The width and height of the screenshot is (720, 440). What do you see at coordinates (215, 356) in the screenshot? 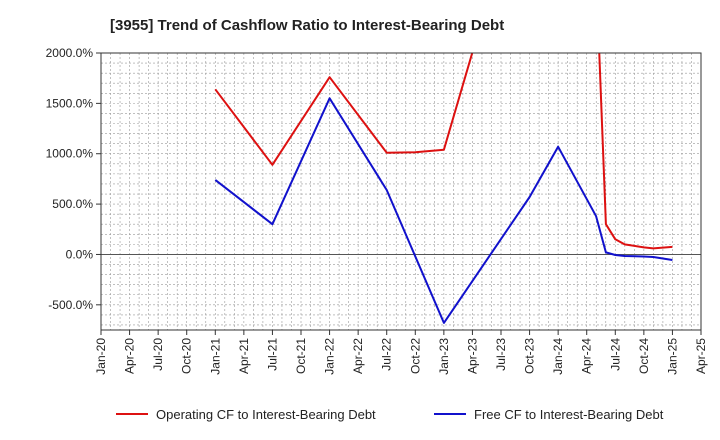
I see `x-tick-label: Jan-21` at bounding box center [215, 356].